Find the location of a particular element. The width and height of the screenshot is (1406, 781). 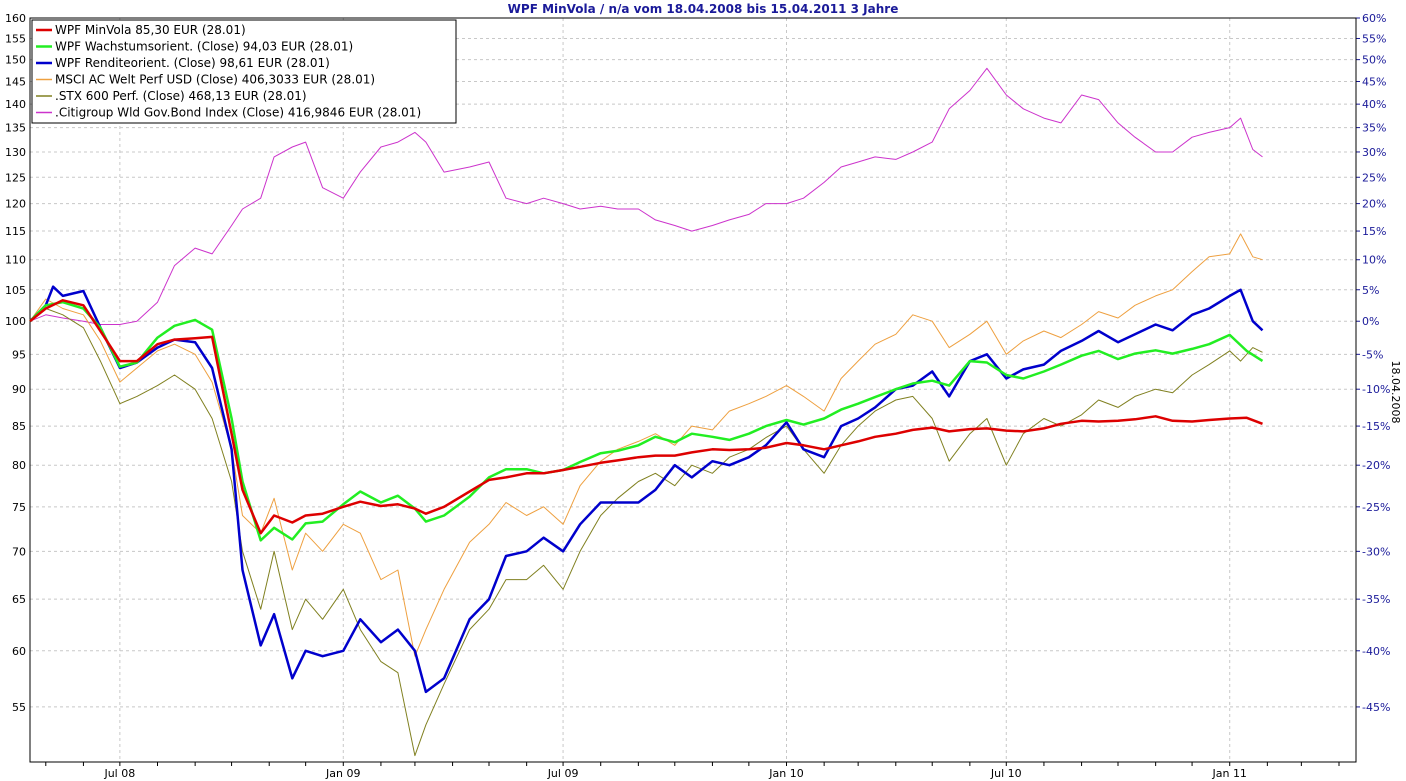

y-tick-right: -35% is located at coordinates (1376, 599).